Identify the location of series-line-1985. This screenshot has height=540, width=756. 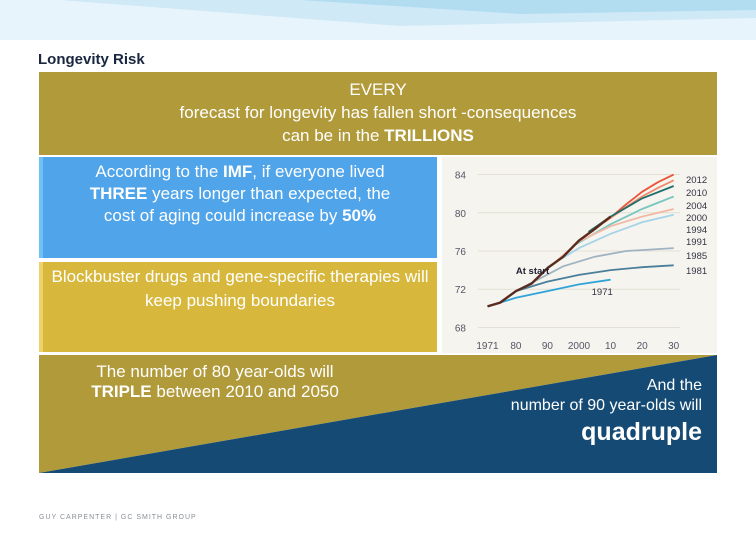
(601, 266).